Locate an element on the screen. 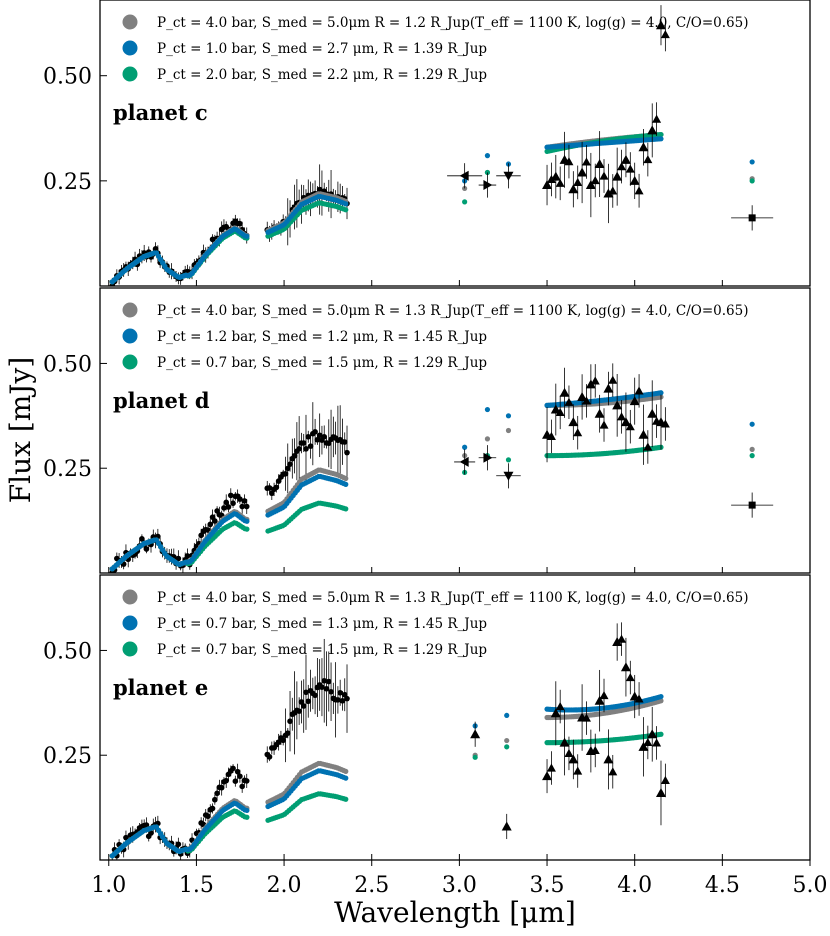  x-tick-label: 4.5 is located at coordinates (722, 885).